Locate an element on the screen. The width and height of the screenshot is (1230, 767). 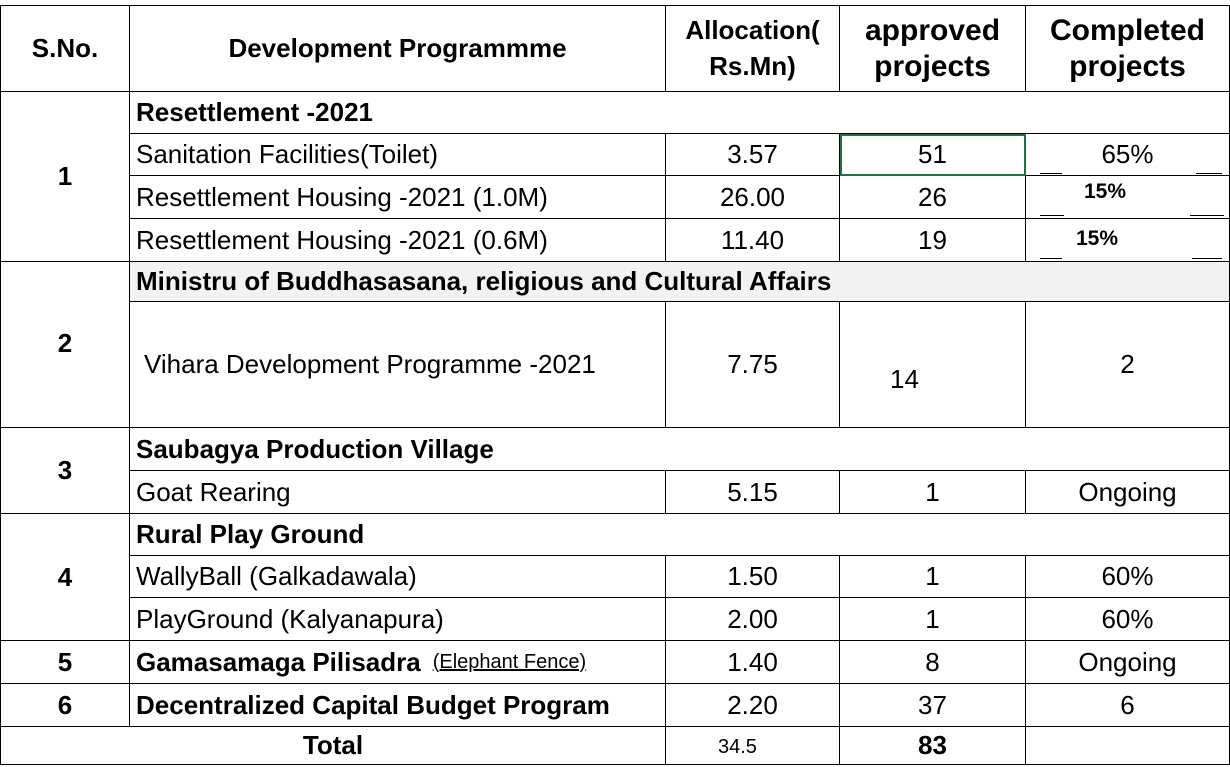
header-allocation: Allocation( Rs.Mn) is located at coordinates (753, 48).